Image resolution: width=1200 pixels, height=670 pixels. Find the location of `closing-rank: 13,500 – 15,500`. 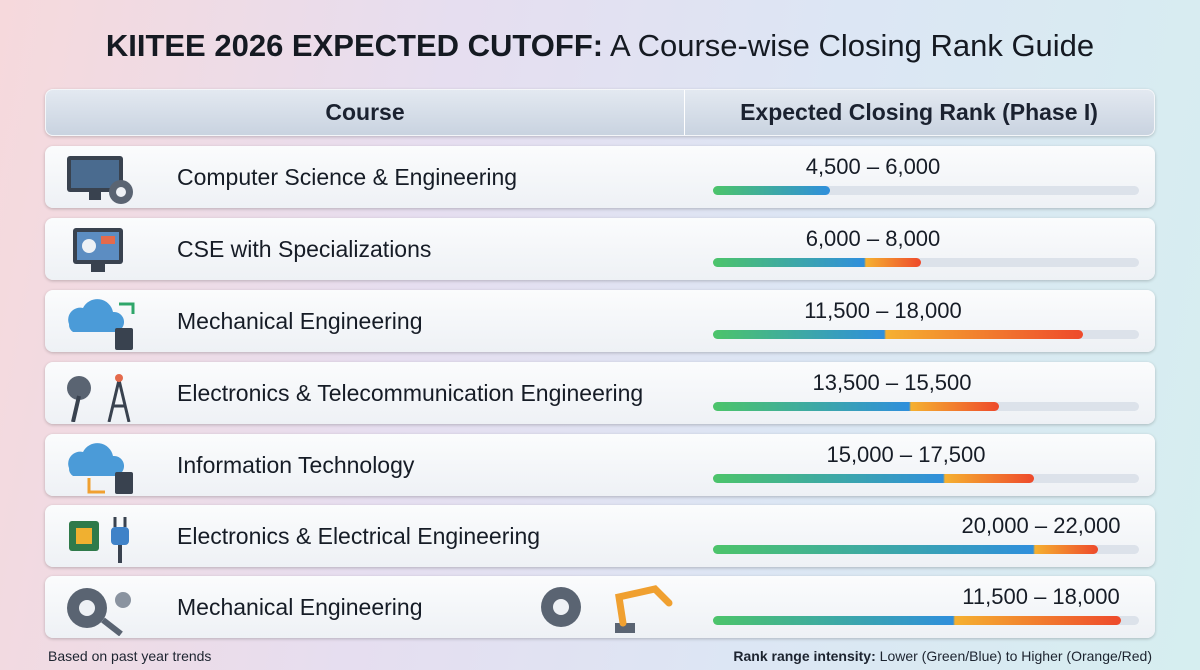

closing-rank: 13,500 – 15,500 is located at coordinates (892, 382).